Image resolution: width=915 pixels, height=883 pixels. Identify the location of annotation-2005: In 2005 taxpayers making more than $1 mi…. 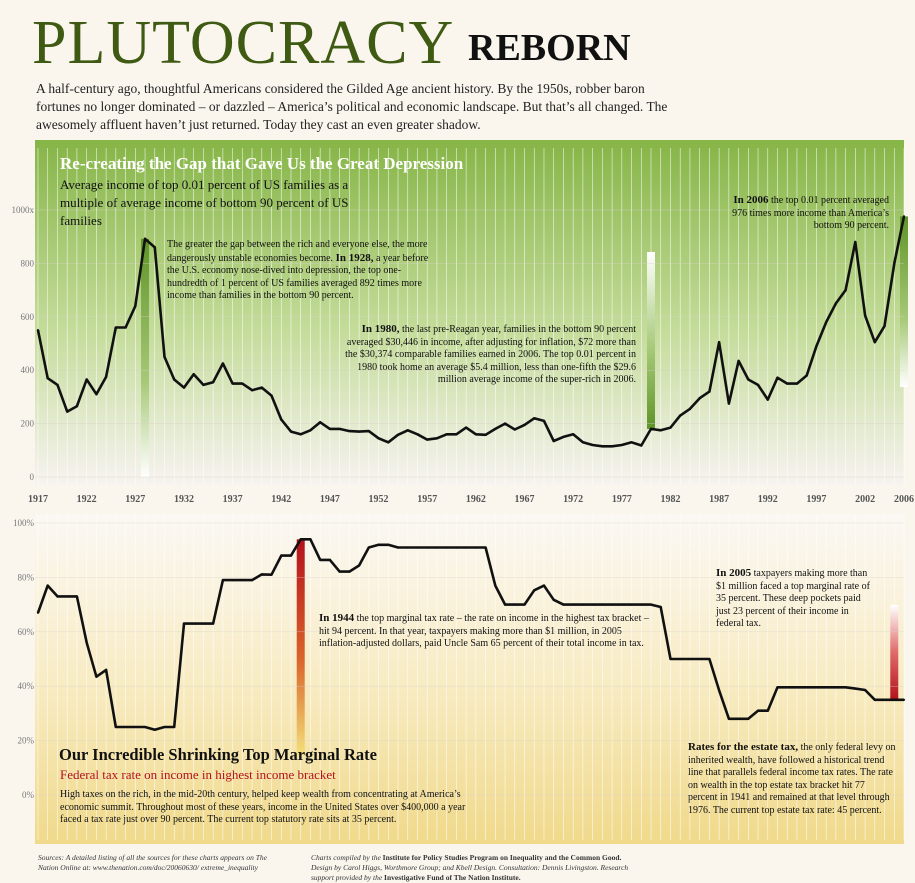
(796, 599).